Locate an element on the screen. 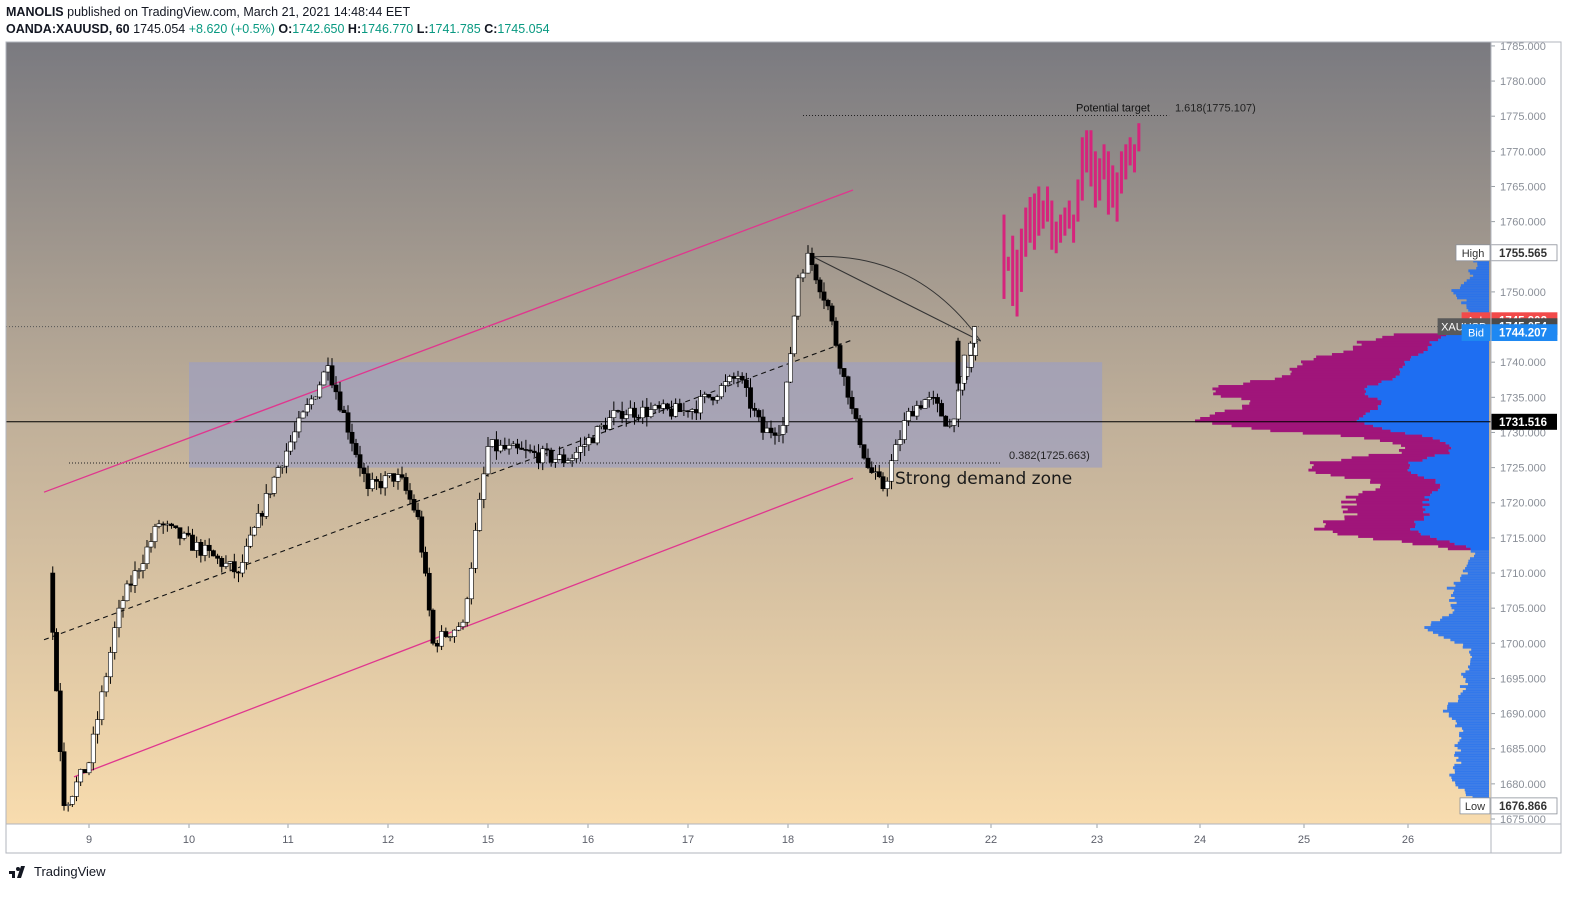  symbol-label: OANDA:XAUUSD, 60 is located at coordinates (68, 29).